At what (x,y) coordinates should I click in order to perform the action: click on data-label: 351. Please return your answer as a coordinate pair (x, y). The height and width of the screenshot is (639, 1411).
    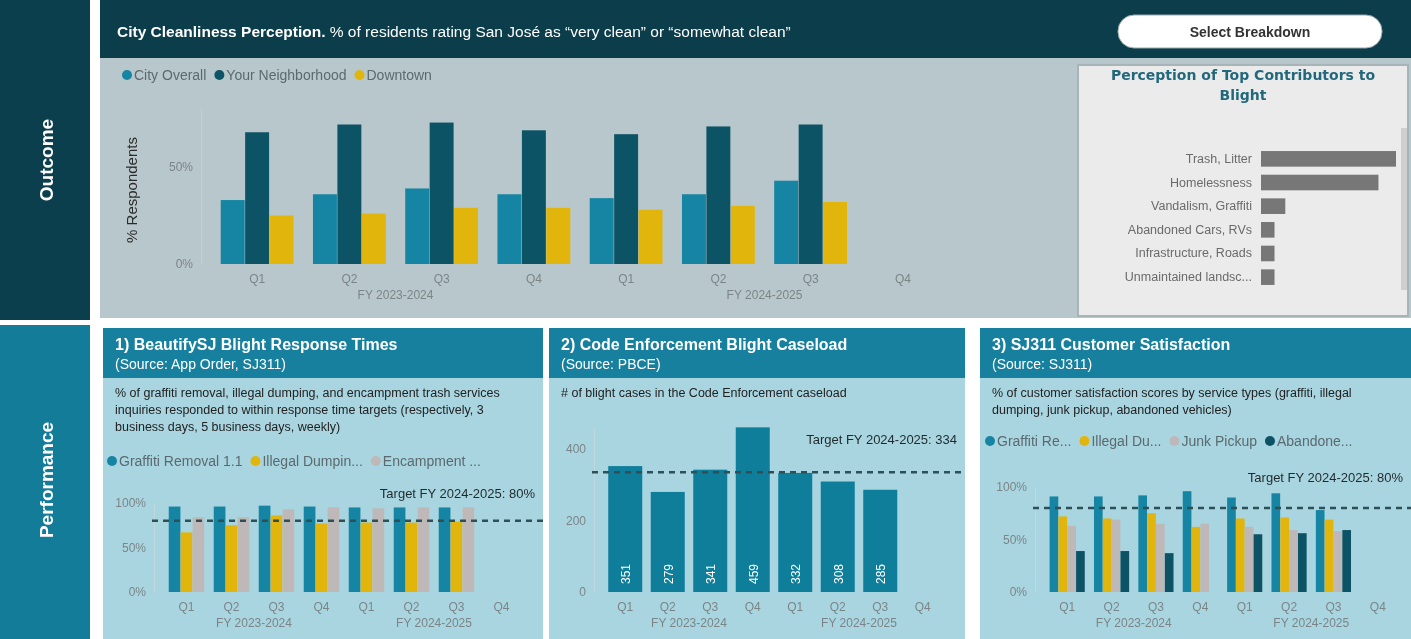
    Looking at the image, I should click on (626, 573).